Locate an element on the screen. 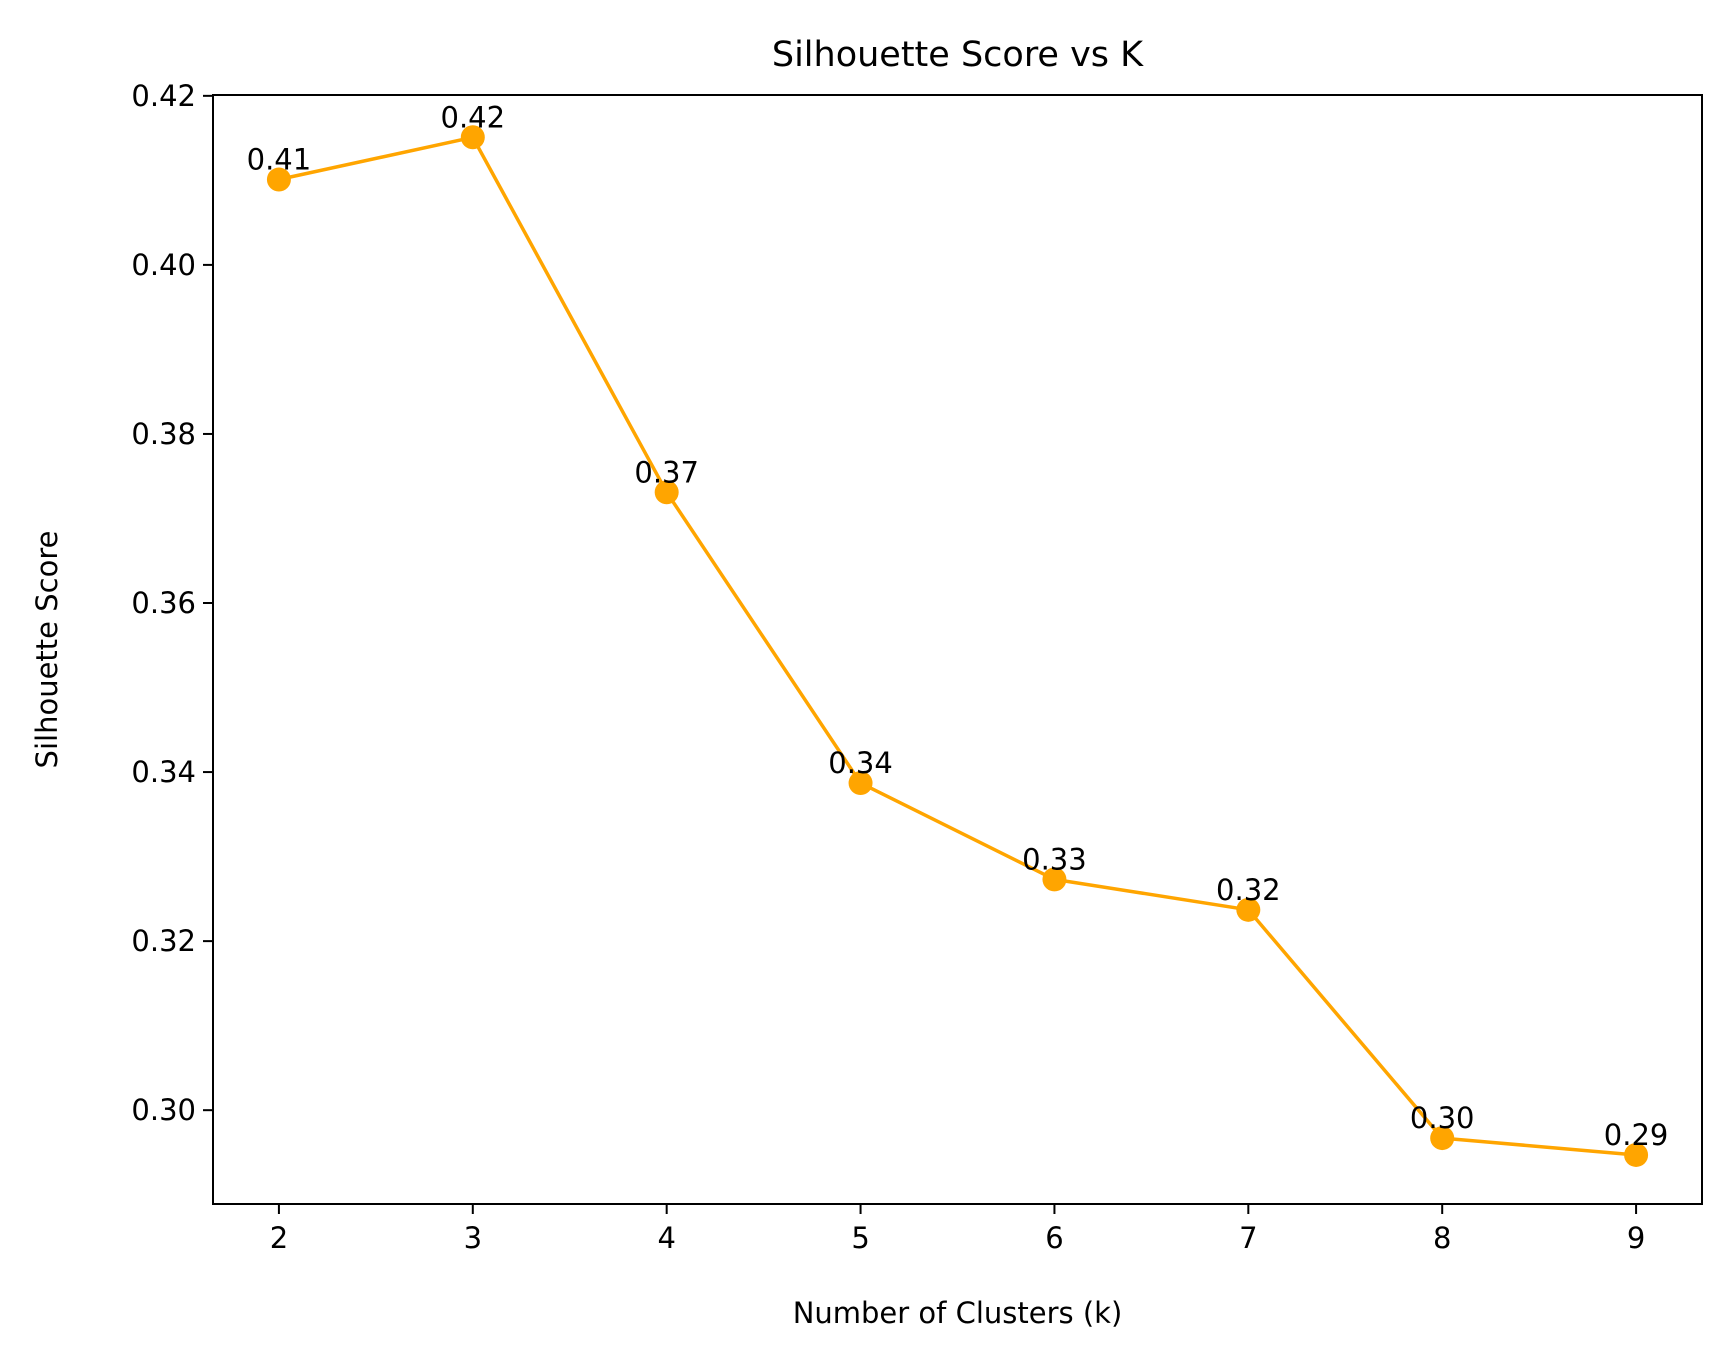 Image resolution: width=1728 pixels, height=1361 pixels. x-tick-label: 8 is located at coordinates (1442, 1238).